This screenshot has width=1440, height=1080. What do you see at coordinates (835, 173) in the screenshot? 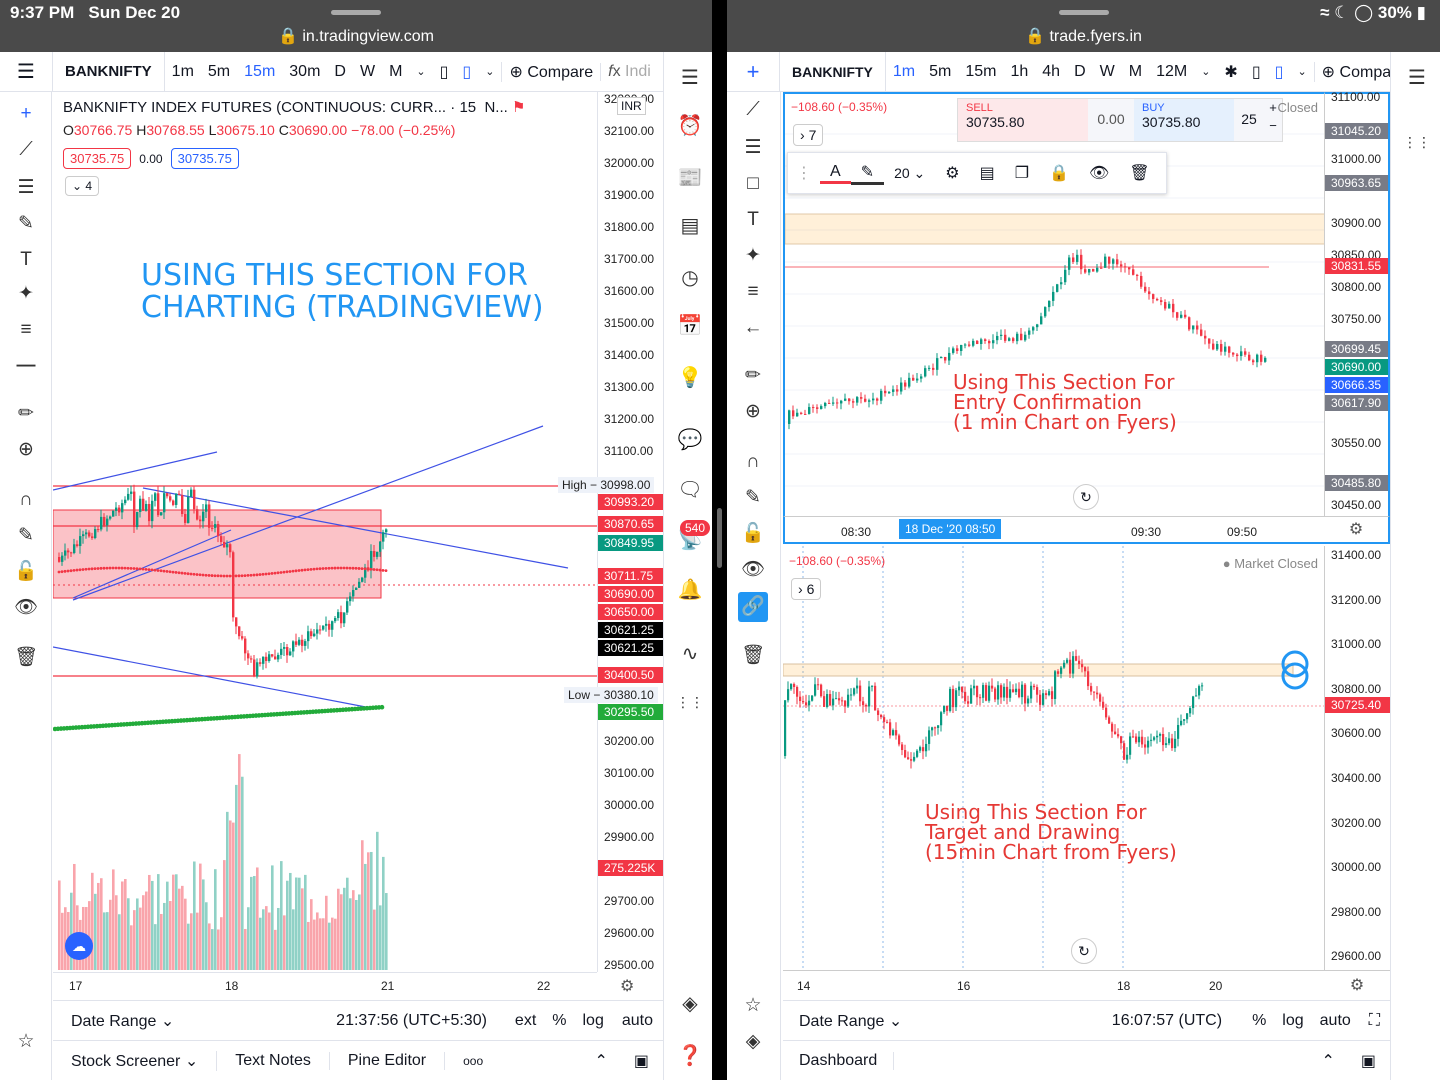
I see `text-color-icon: A` at bounding box center [835, 173].